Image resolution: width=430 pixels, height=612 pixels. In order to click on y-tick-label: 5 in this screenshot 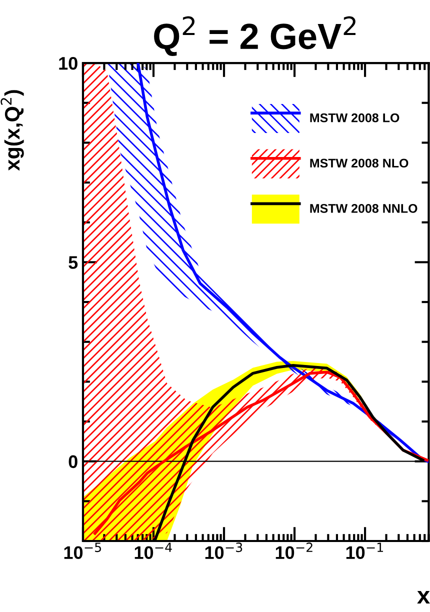, I will do `click(73, 262)`.